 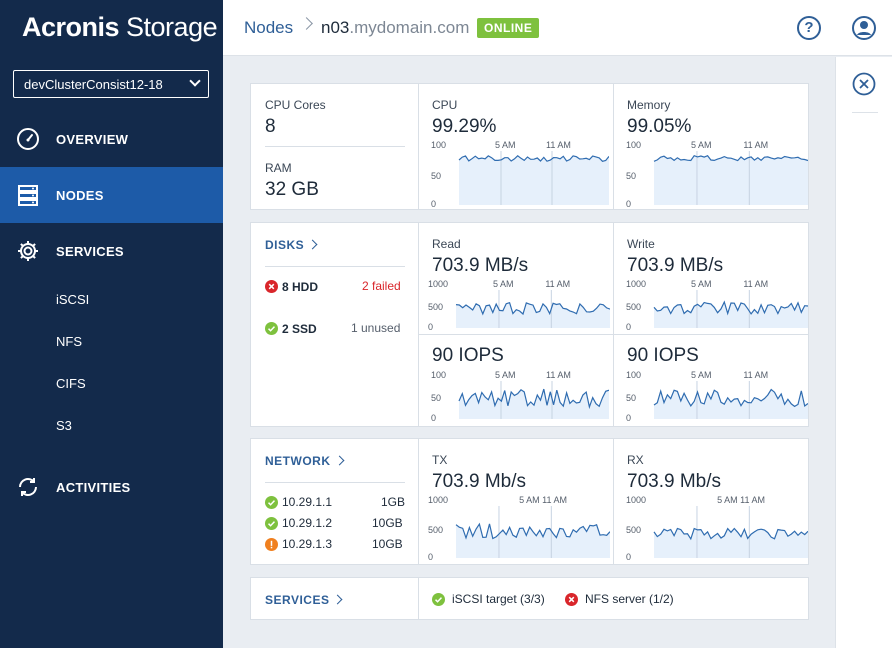 What do you see at coordinates (376, 328) in the screenshot?
I see `ssd-status: 1 unused` at bounding box center [376, 328].